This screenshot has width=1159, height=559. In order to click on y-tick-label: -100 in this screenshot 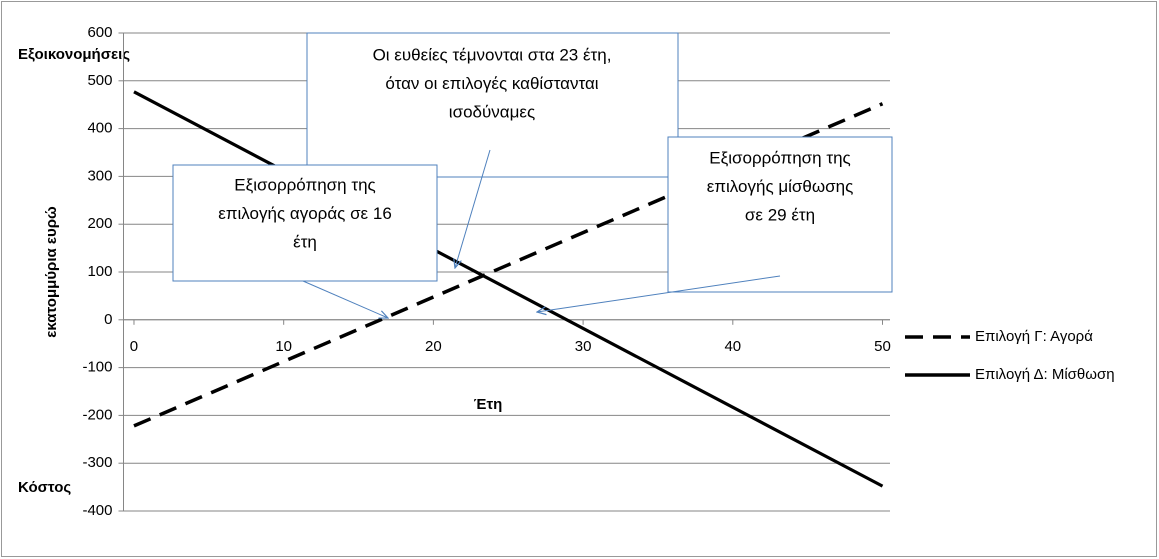, I will do `click(97, 367)`.